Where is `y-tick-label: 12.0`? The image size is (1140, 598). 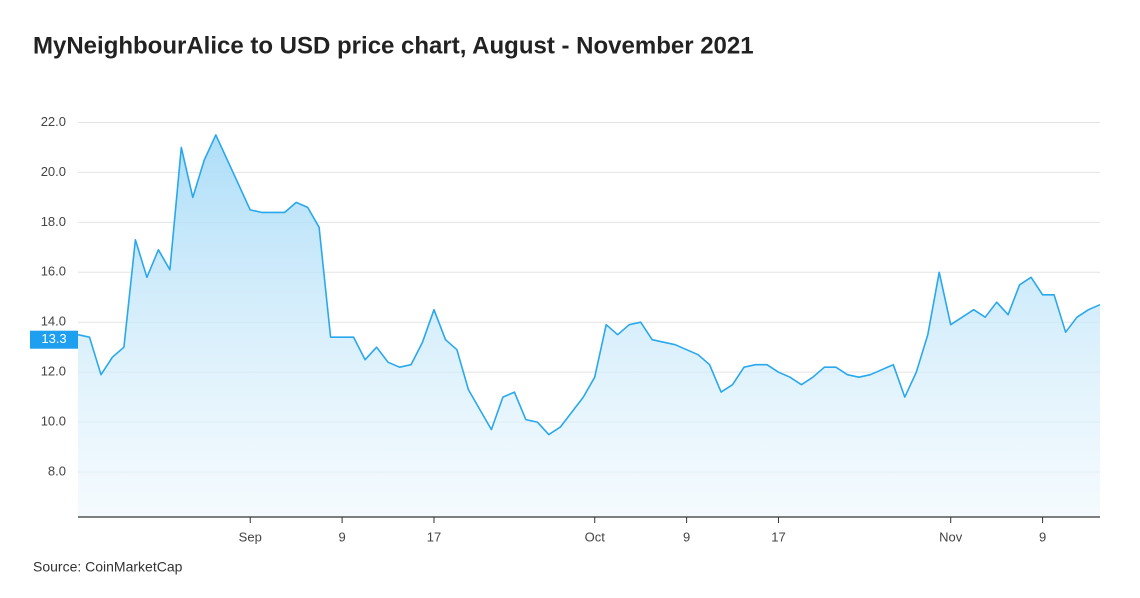 y-tick-label: 12.0 is located at coordinates (53, 371).